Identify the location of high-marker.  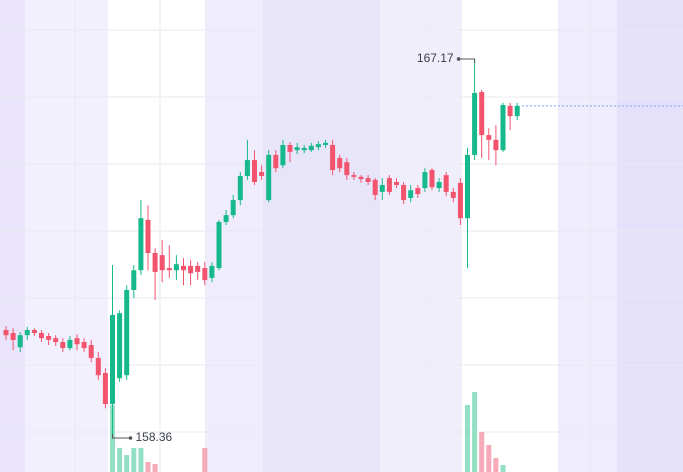
(458, 59).